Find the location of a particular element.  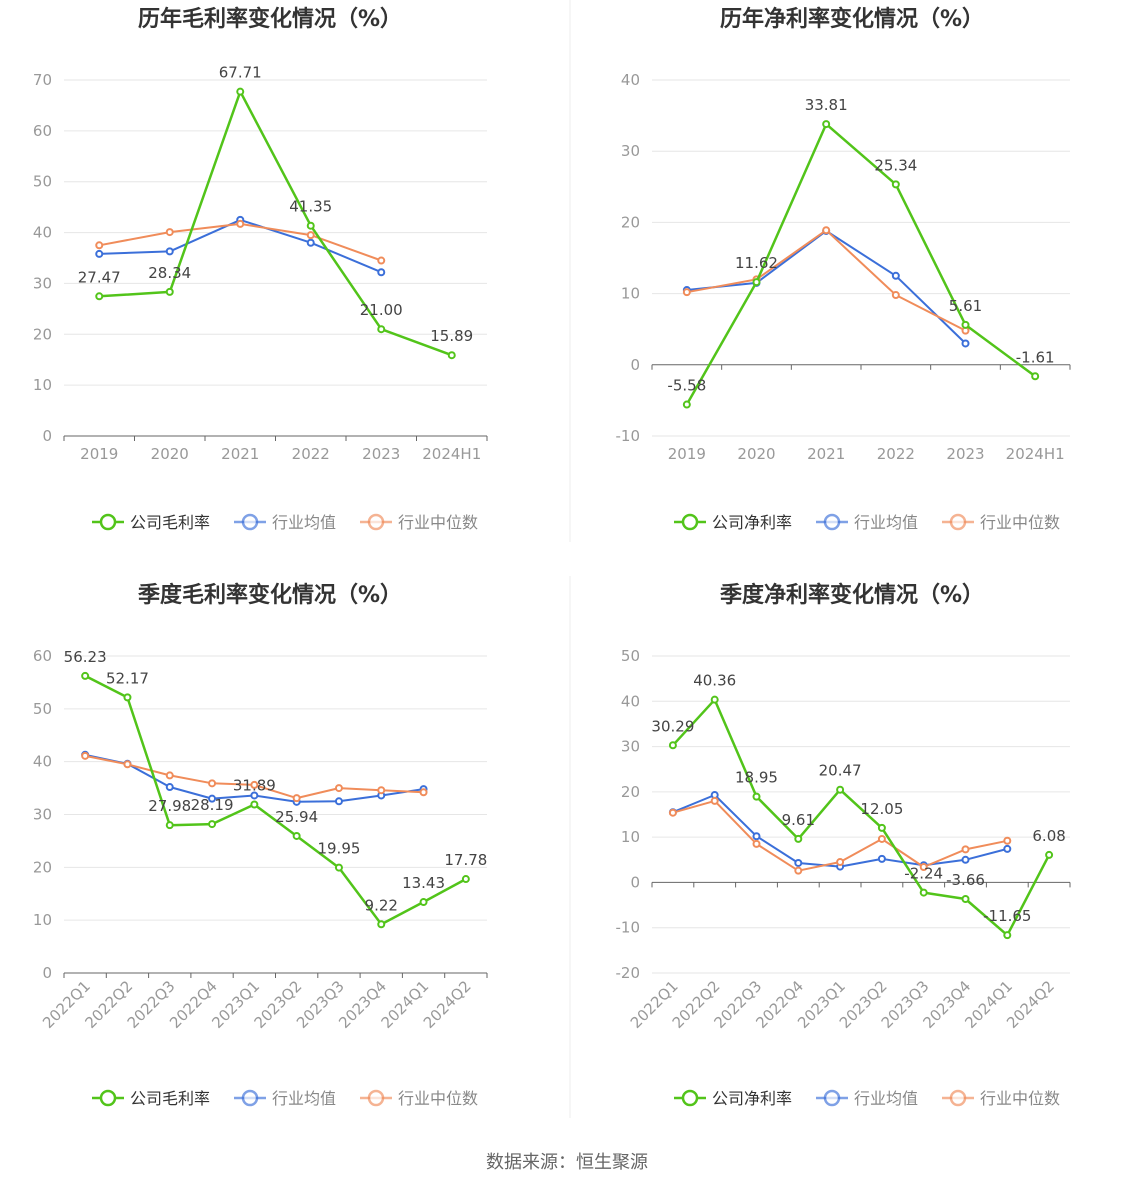

legend-item-company: 公司毛利率 is located at coordinates (151, 1098).